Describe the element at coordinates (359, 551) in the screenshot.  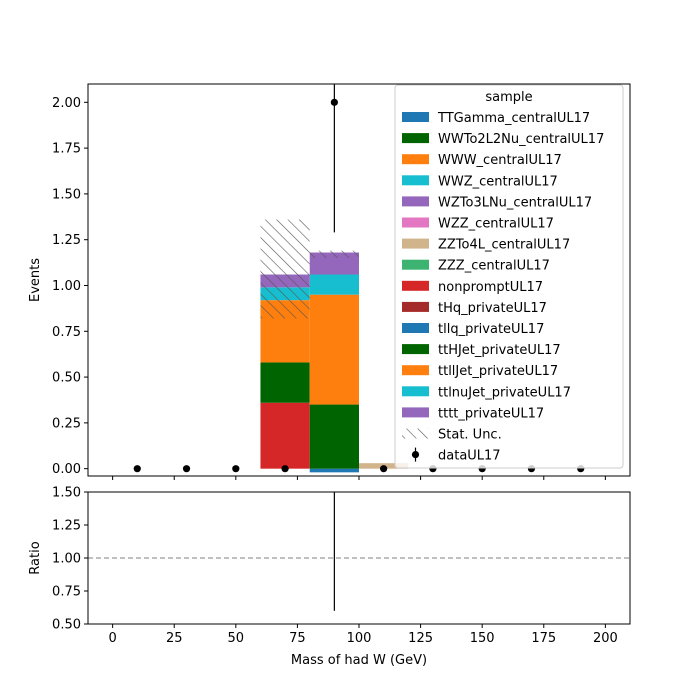
I see `ratio-plot-area` at that location.